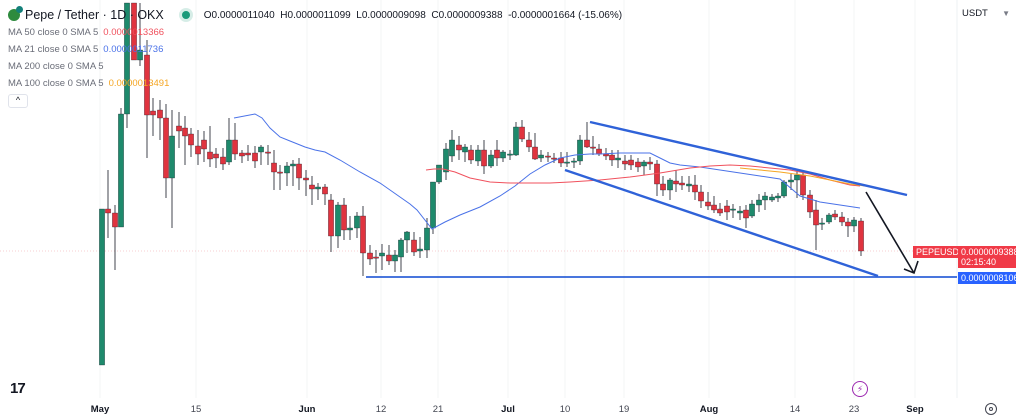  Describe the element at coordinates (565, 409) in the screenshot. I see `time-axis-label: 10` at that location.